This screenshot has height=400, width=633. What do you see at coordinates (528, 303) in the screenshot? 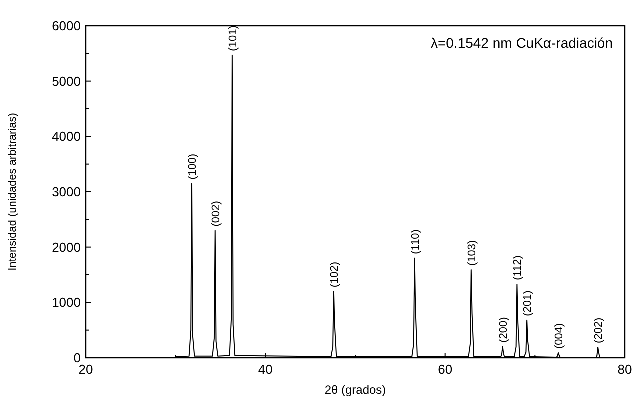
I see `annotation: (201)` at bounding box center [528, 303].